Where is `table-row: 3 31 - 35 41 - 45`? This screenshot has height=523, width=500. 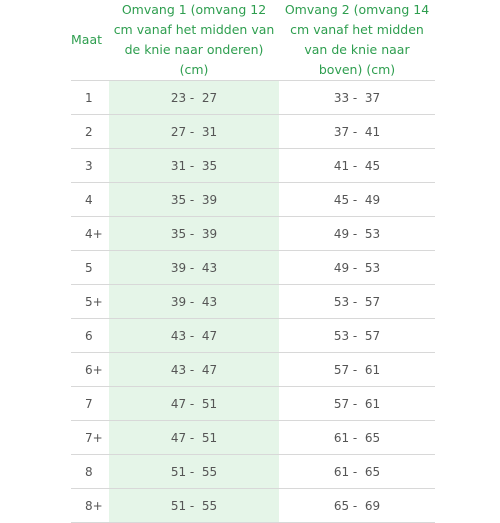 table-row: 3 31 - 35 41 - 45 is located at coordinates (253, 165).